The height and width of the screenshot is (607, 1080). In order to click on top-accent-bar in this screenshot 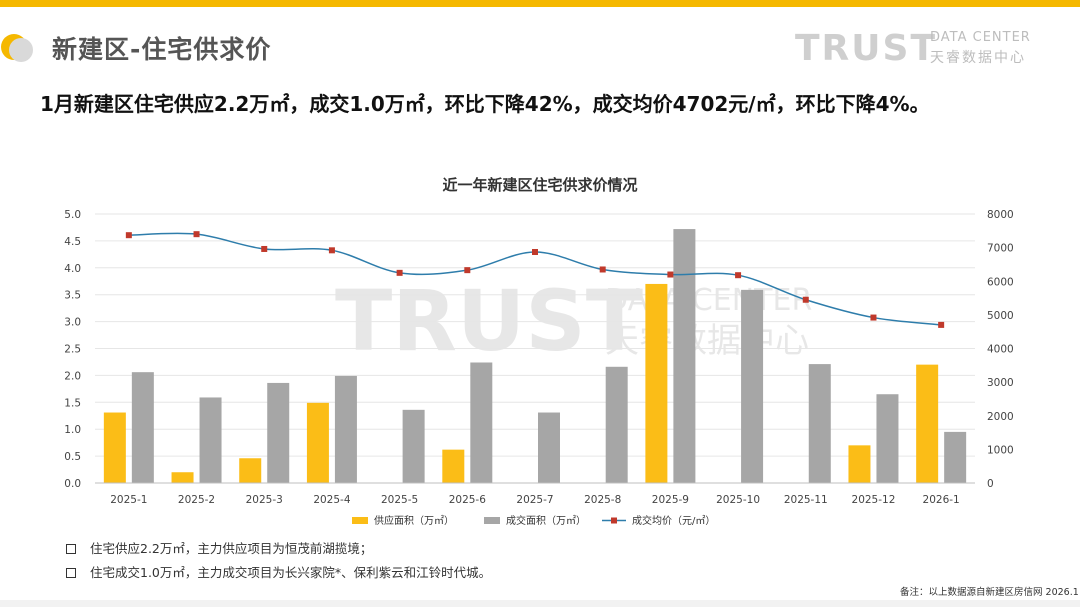, I will do `click(540, 3)`.